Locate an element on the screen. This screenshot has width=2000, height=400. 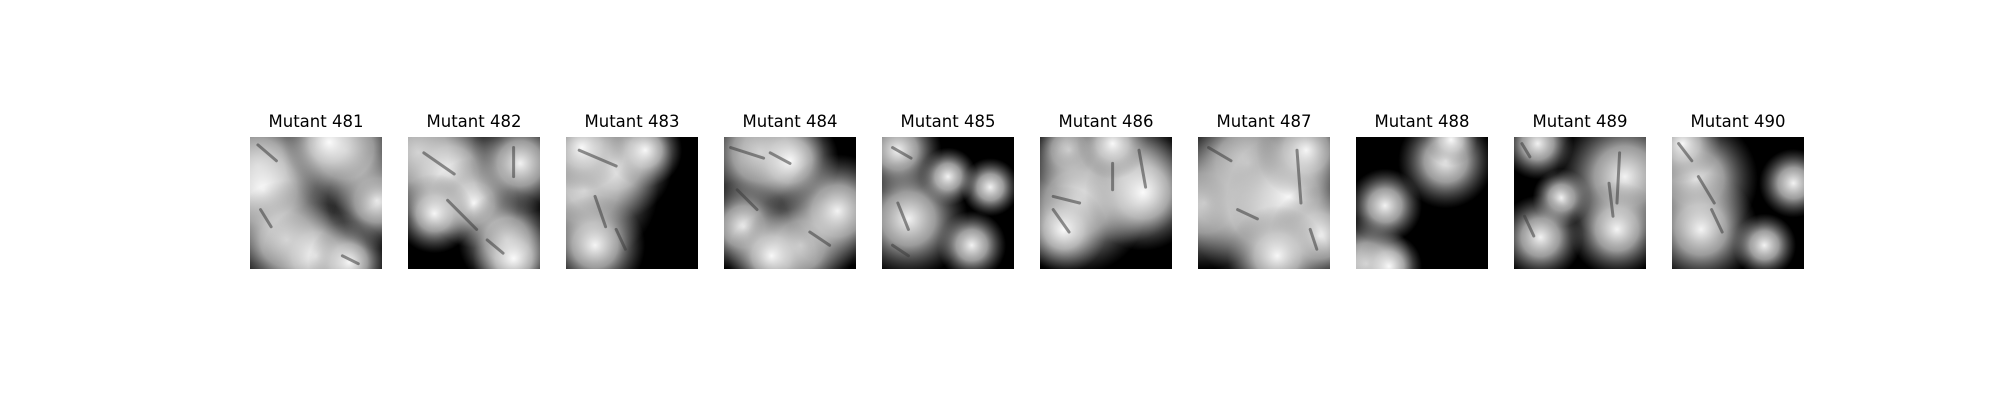
panel-mutant-481: Mutant 481 is located at coordinates (316, 190).